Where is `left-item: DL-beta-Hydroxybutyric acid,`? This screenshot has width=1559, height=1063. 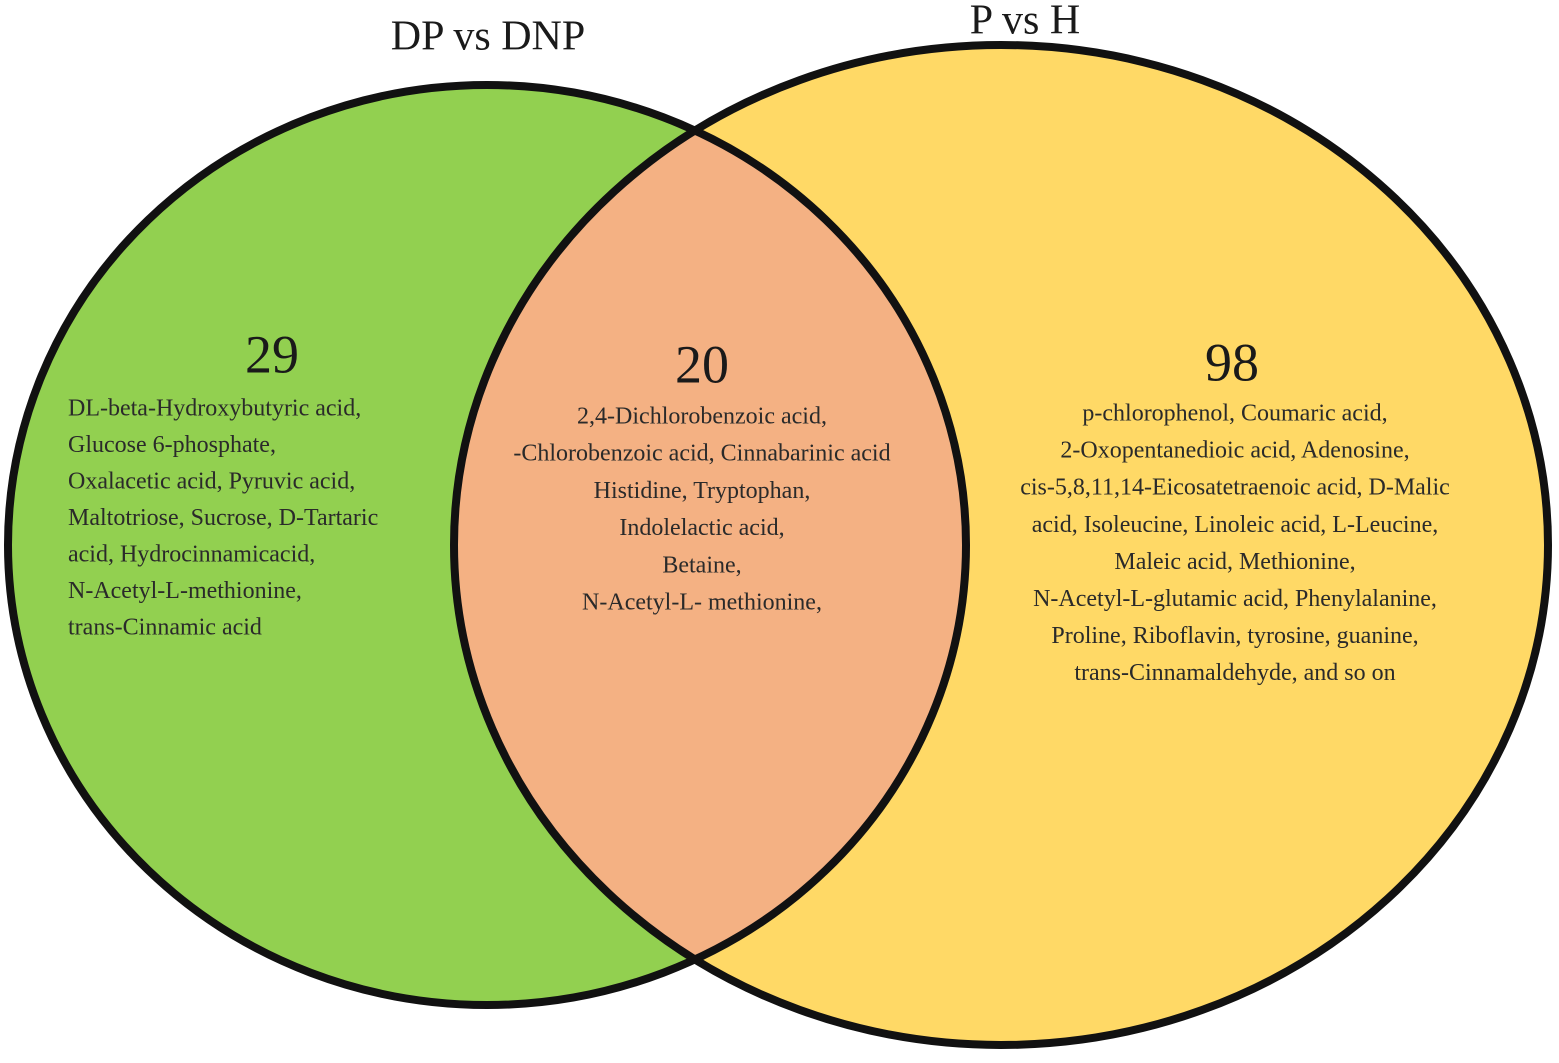
left-item: DL-beta-Hydroxybutyric acid, is located at coordinates (214, 409).